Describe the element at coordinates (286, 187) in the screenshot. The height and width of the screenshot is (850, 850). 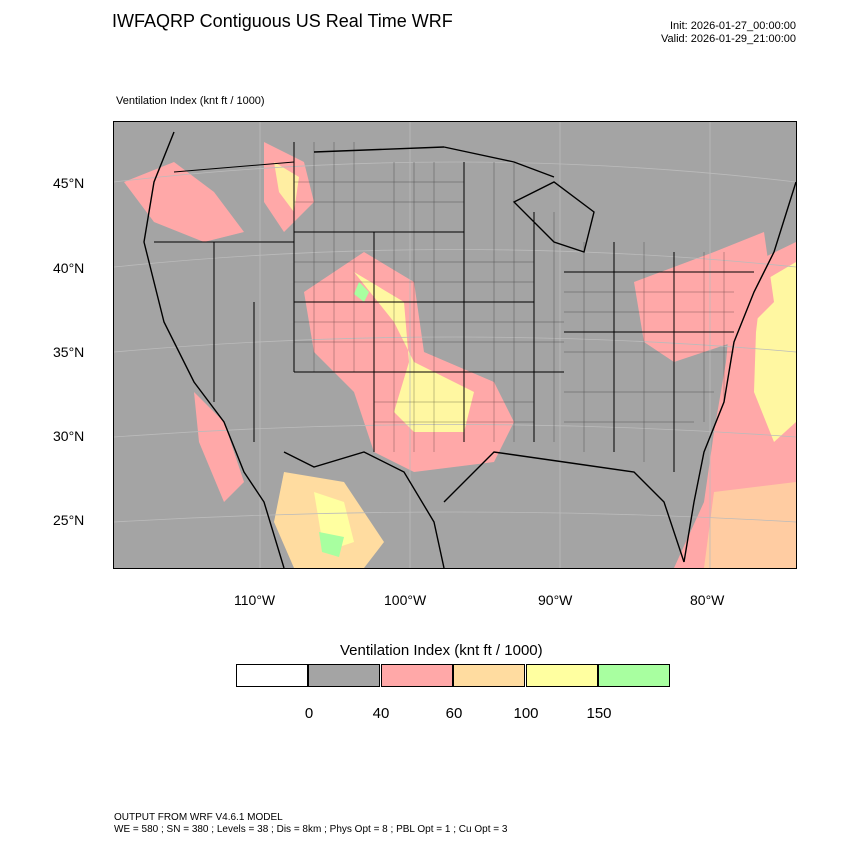
I see `montana-yellow` at that location.